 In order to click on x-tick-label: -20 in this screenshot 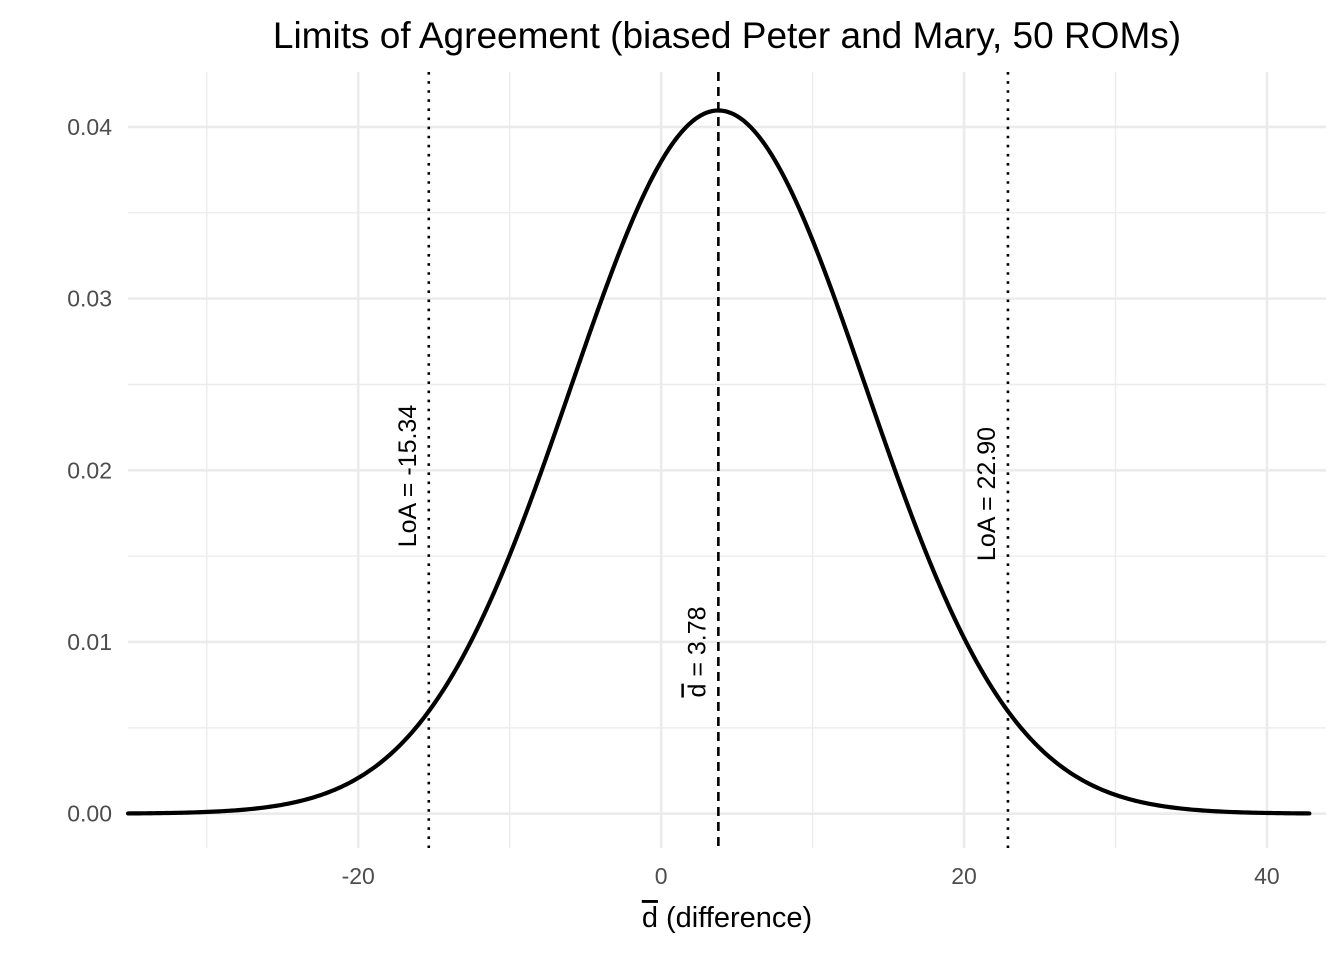, I will do `click(358, 876)`.